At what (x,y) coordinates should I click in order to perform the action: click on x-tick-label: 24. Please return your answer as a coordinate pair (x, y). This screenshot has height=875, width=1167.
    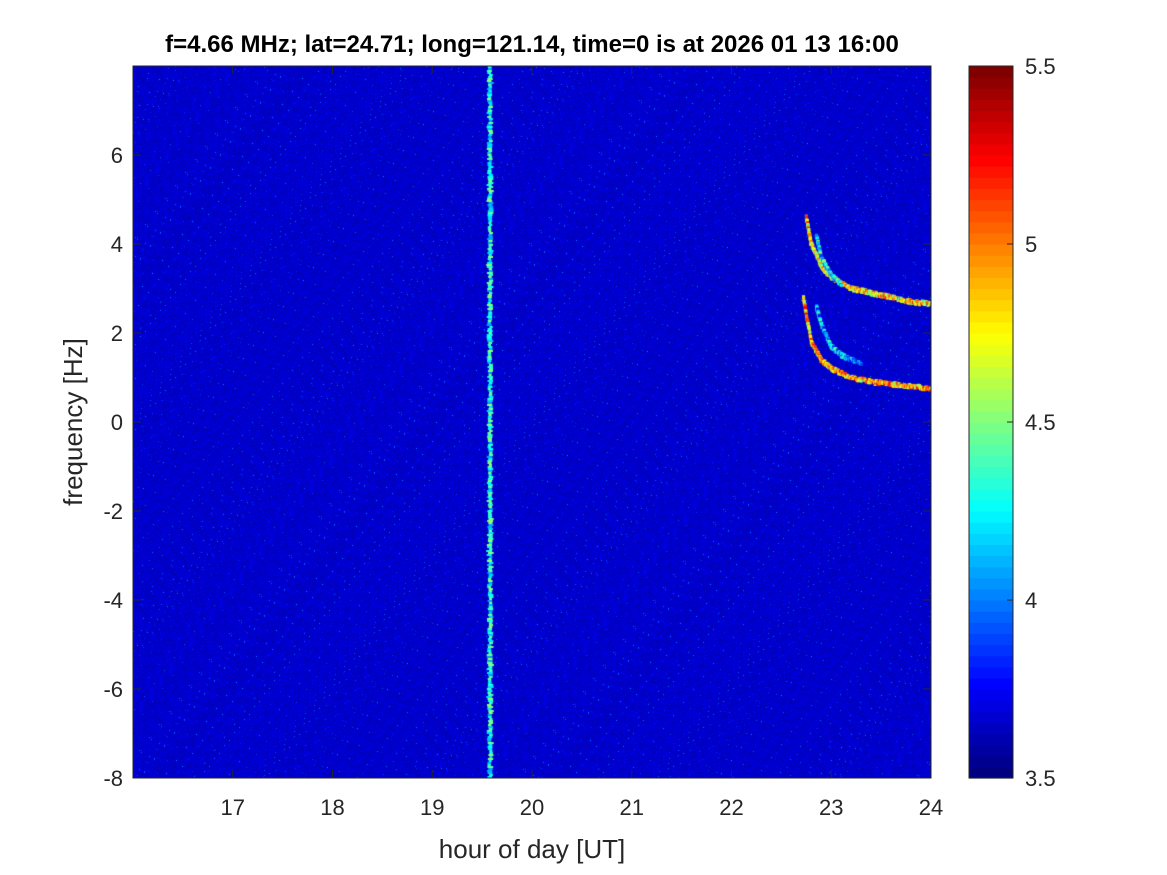
    Looking at the image, I should click on (931, 807).